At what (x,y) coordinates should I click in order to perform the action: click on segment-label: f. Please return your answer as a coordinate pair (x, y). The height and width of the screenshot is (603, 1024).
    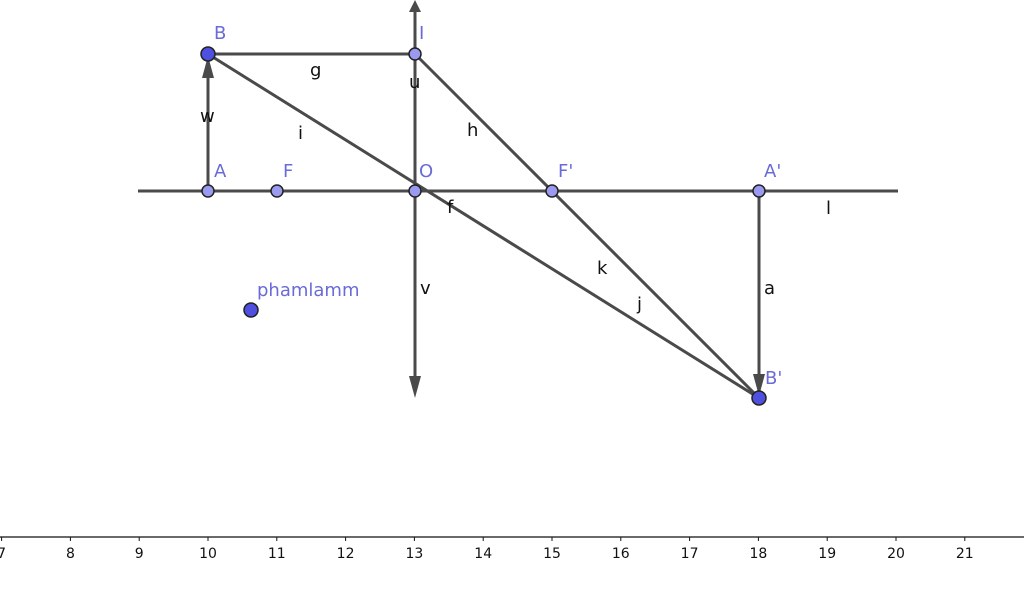
    Looking at the image, I should click on (450, 207).